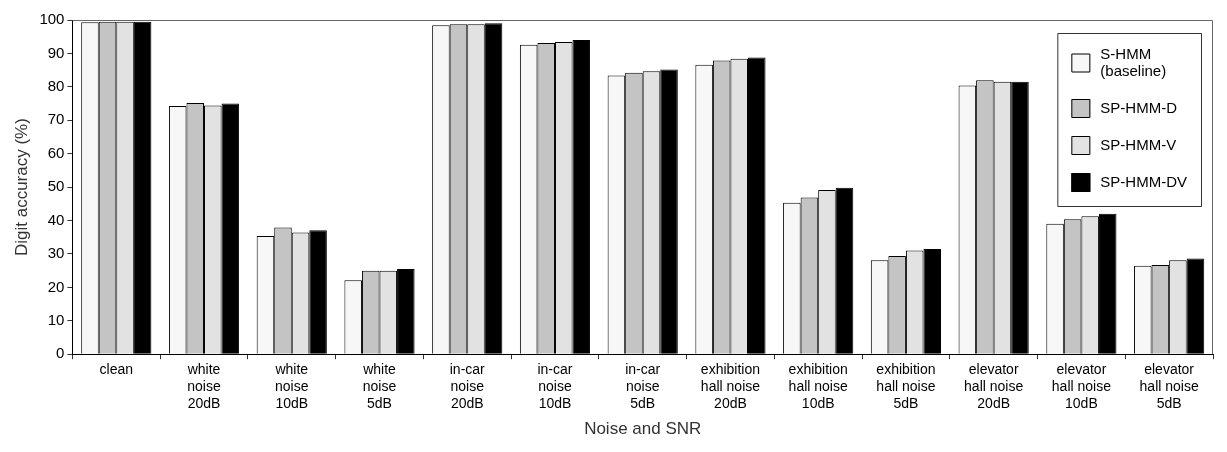 The height and width of the screenshot is (452, 1227). Describe the element at coordinates (555, 386) in the screenshot. I see `x-tick-label: in-car noise 10dB` at that location.